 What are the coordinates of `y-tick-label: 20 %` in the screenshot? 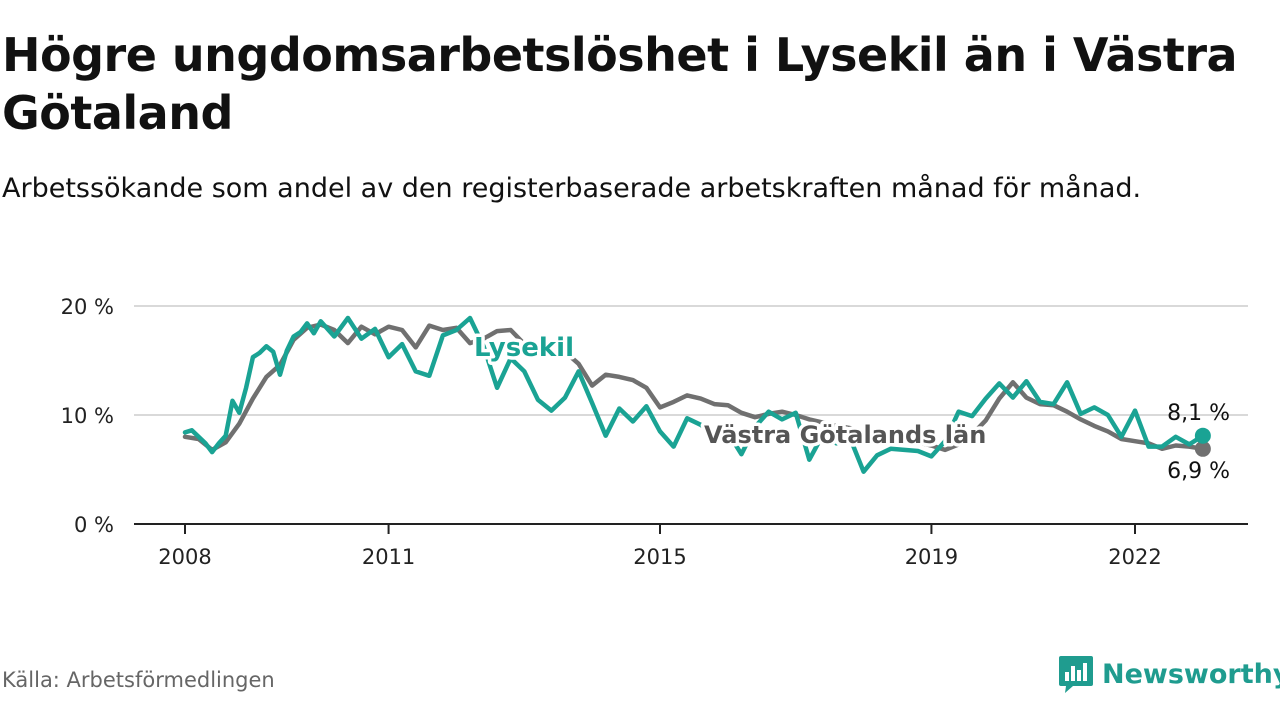 It's located at (87, 307).